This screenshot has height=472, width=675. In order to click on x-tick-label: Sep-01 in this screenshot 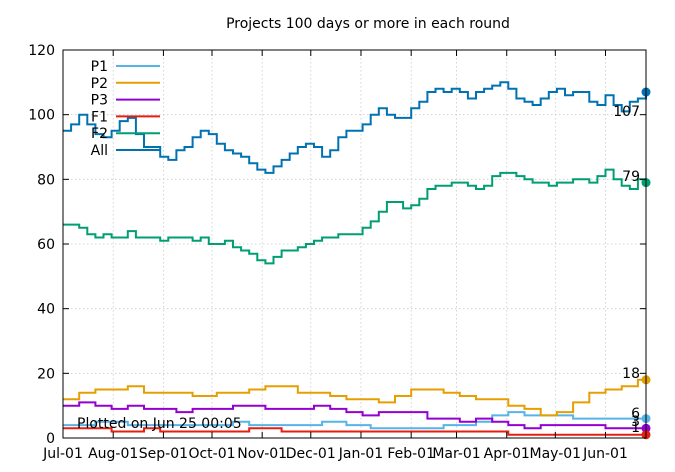, I will do `click(163, 454)`.